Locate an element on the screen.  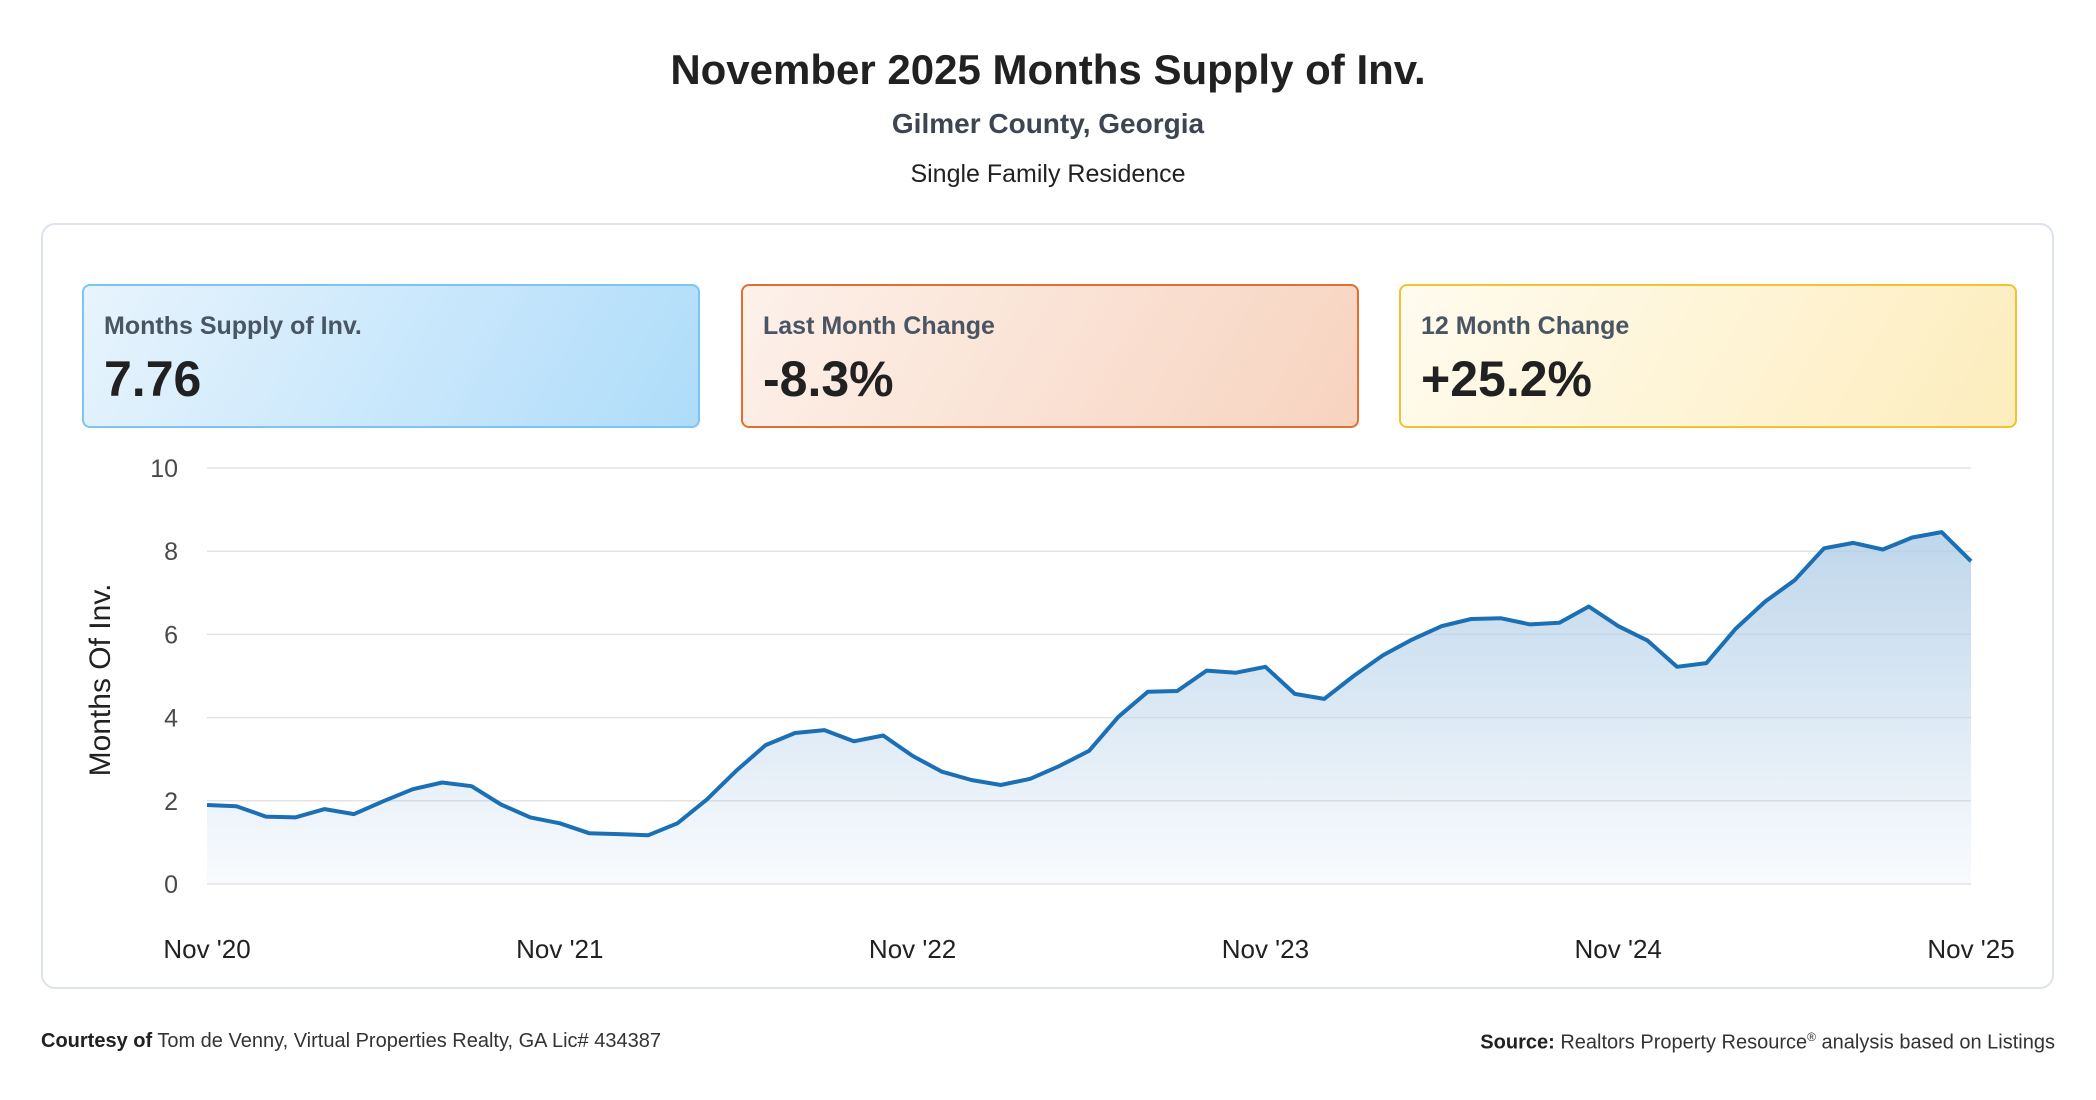
courtesy-label: Courtesy of is located at coordinates (97, 1041).